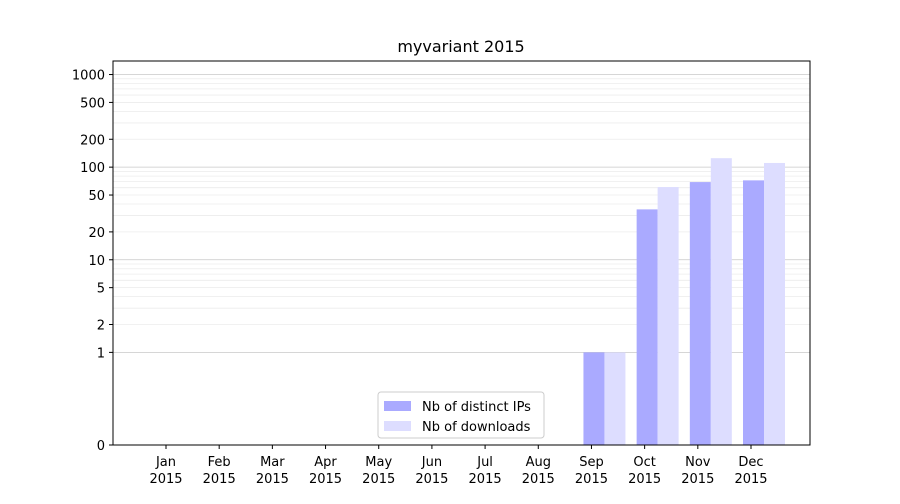 This screenshot has height=504, width=900. Describe the element at coordinates (96, 261) in the screenshot. I see `y-tick-label: 10` at that location.